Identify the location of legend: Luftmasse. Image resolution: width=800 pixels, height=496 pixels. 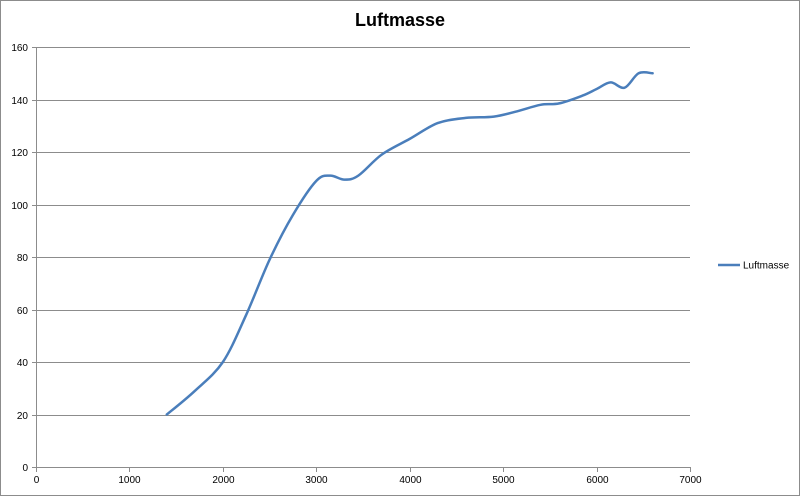
(754, 266).